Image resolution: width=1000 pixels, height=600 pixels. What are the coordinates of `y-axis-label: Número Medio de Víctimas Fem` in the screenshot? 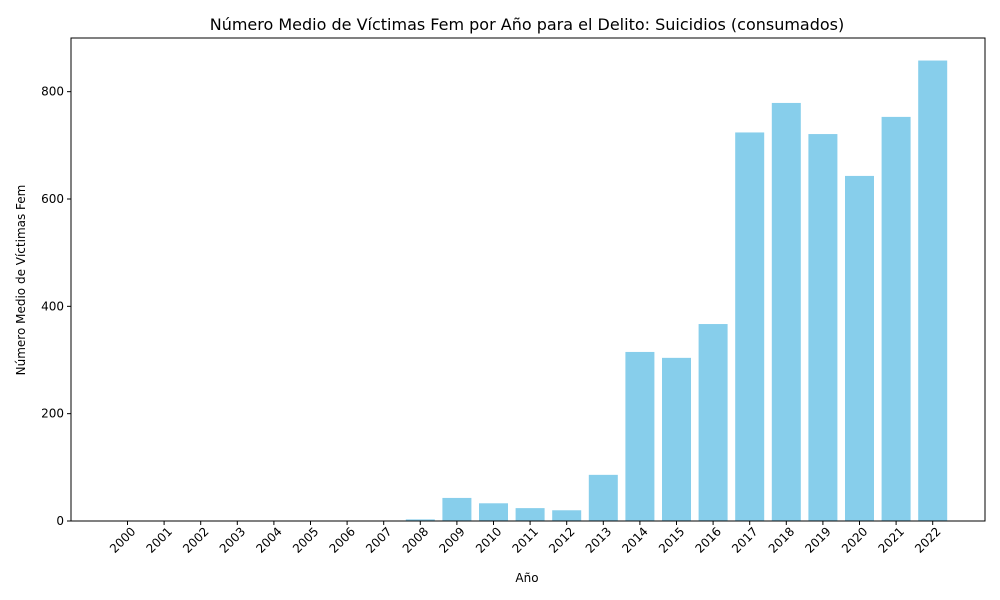 It's located at (21, 280).